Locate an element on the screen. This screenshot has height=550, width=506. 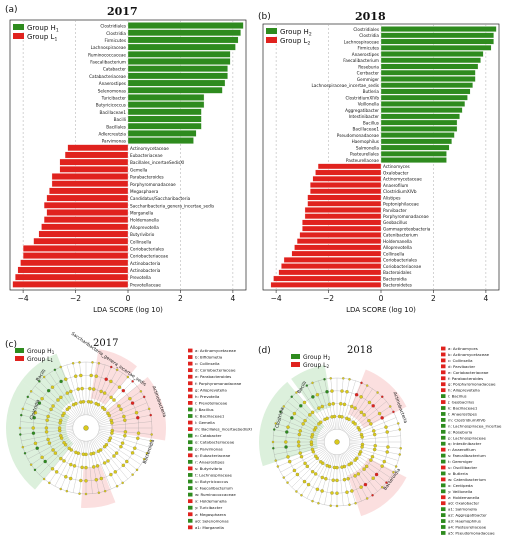
key-label: a0: Oxalobacter is located at coordinates (464, 503).